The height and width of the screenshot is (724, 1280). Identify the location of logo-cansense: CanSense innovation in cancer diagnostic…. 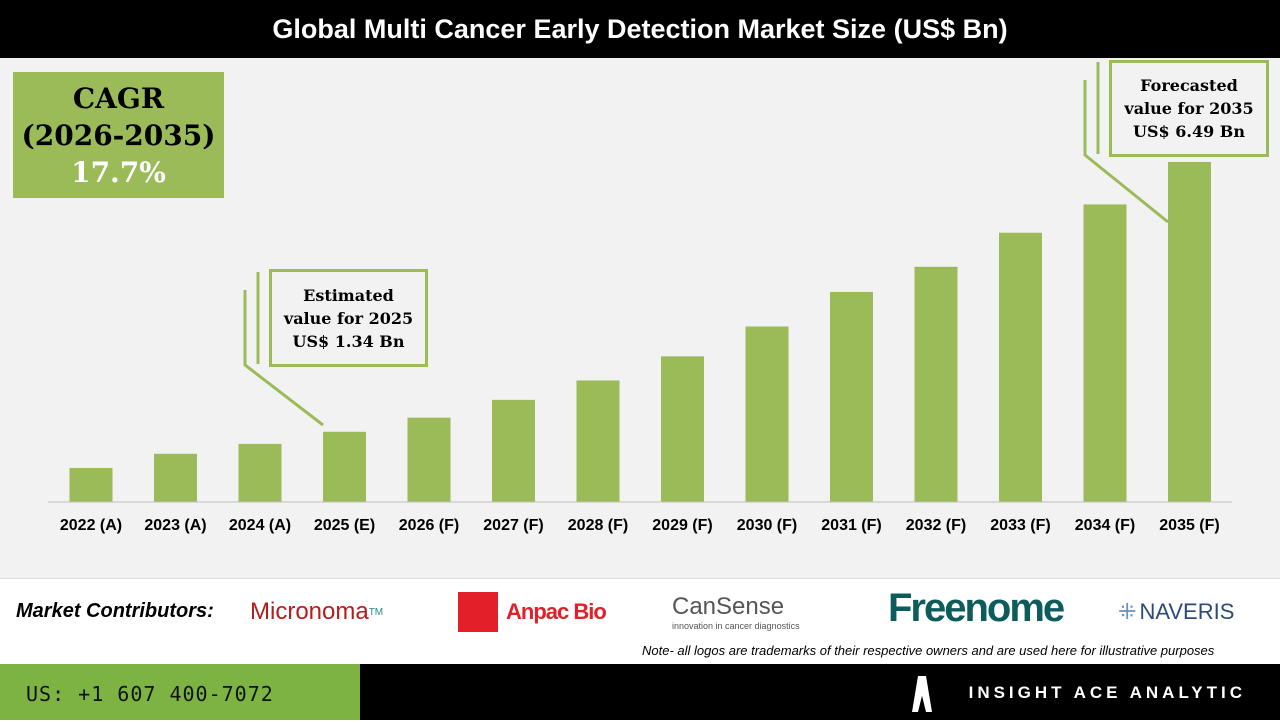
(736, 612).